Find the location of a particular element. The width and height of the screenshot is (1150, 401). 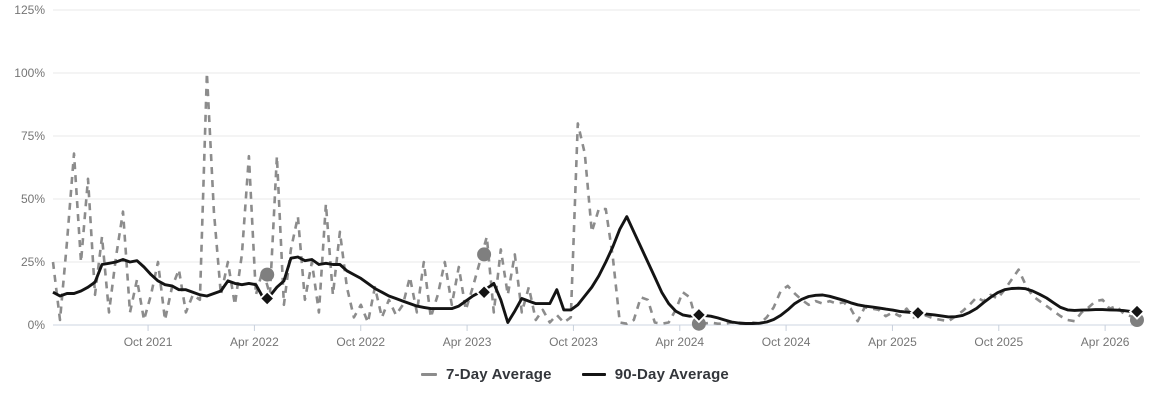

y-axis-label: 75% is located at coordinates (33, 136).